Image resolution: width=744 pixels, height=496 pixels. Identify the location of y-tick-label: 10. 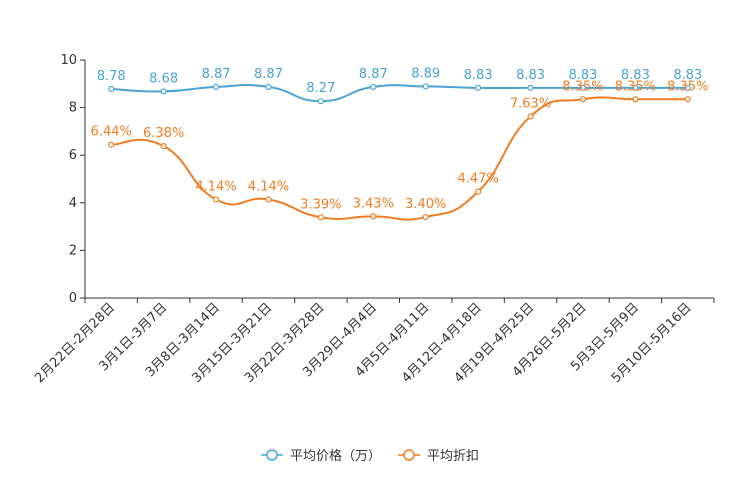
(68, 60).